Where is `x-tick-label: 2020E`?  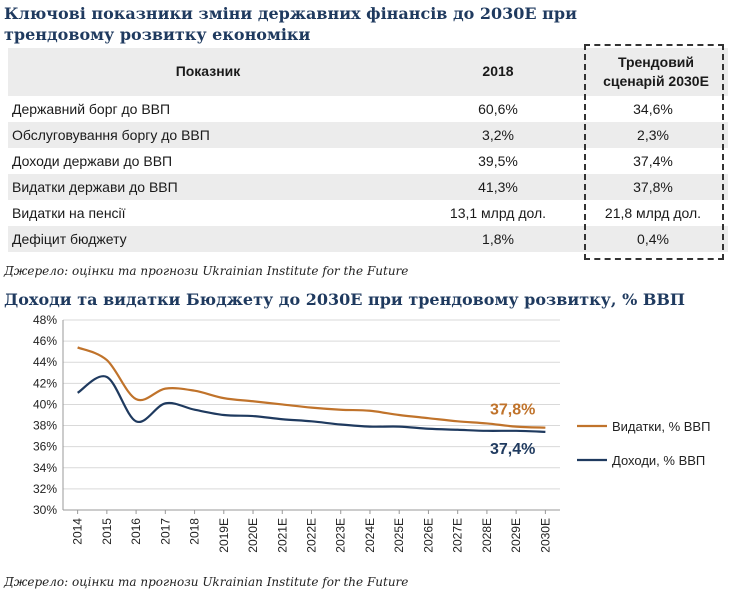
x-tick-label: 2020E is located at coordinates (253, 535).